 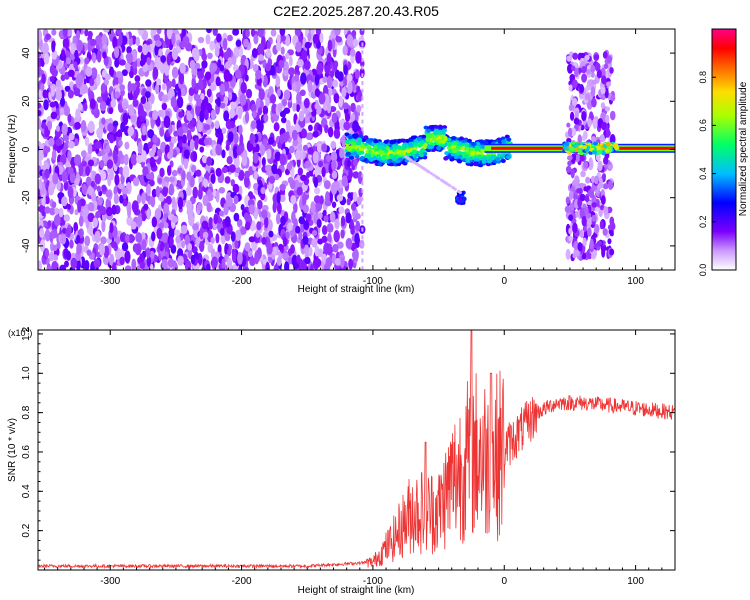 What do you see at coordinates (703, 125) in the screenshot?
I see `colorbar-tick-label: 0.6` at bounding box center [703, 125].